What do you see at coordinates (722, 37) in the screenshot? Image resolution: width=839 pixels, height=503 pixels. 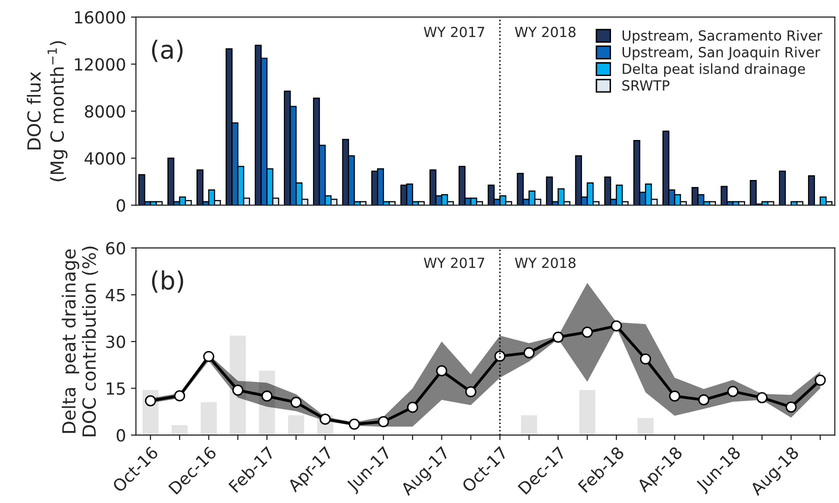 I see `legend-label: Upstream, Sacramento River` at bounding box center [722, 37].